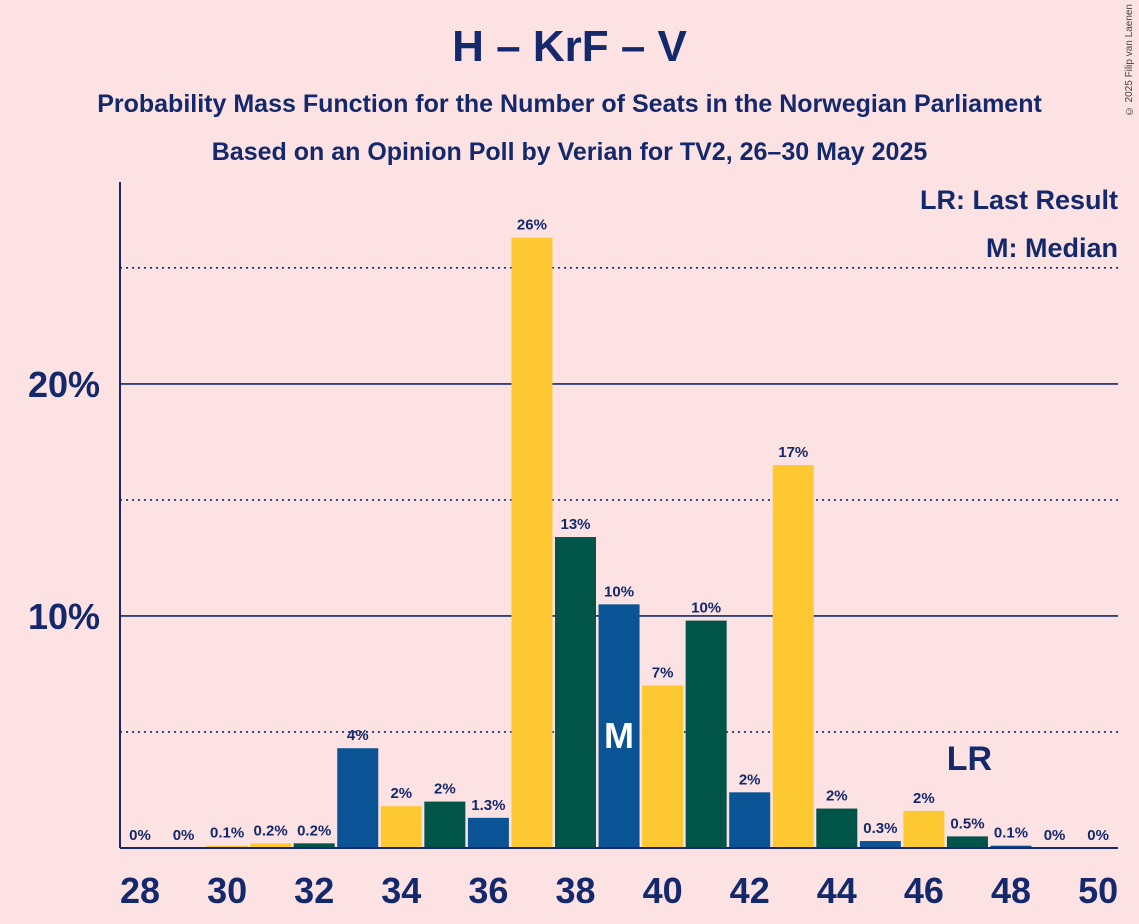  What do you see at coordinates (969, 759) in the screenshot?
I see `last-result-marker: LR` at bounding box center [969, 759].